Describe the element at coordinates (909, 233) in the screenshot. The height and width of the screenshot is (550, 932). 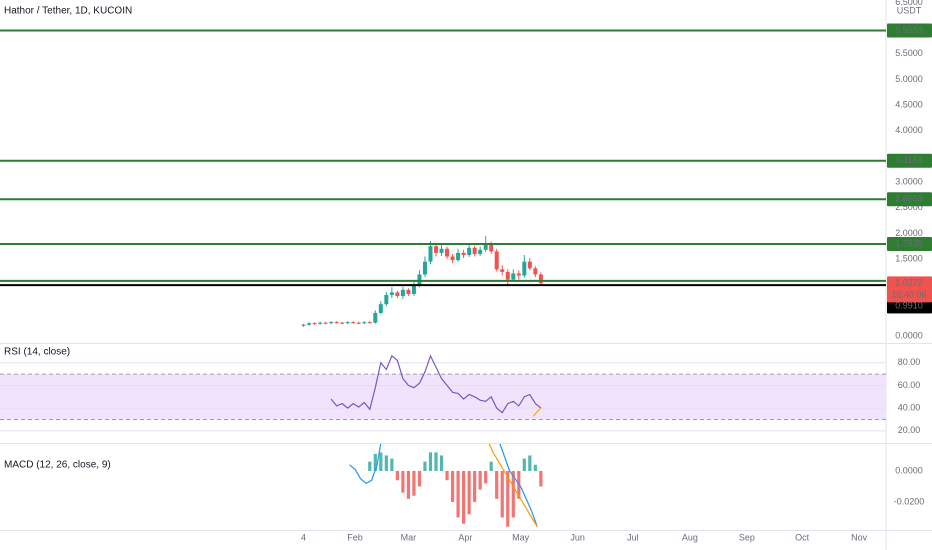
I see `y-tick-label: 2.0000` at that location.